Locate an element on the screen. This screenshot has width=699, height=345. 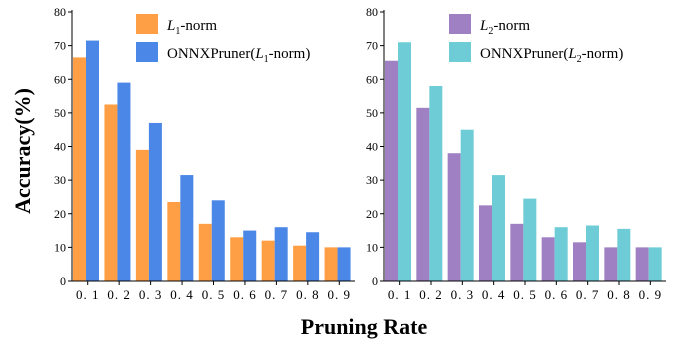
legend-swatch-onnx_l2 is located at coordinates (460, 52).